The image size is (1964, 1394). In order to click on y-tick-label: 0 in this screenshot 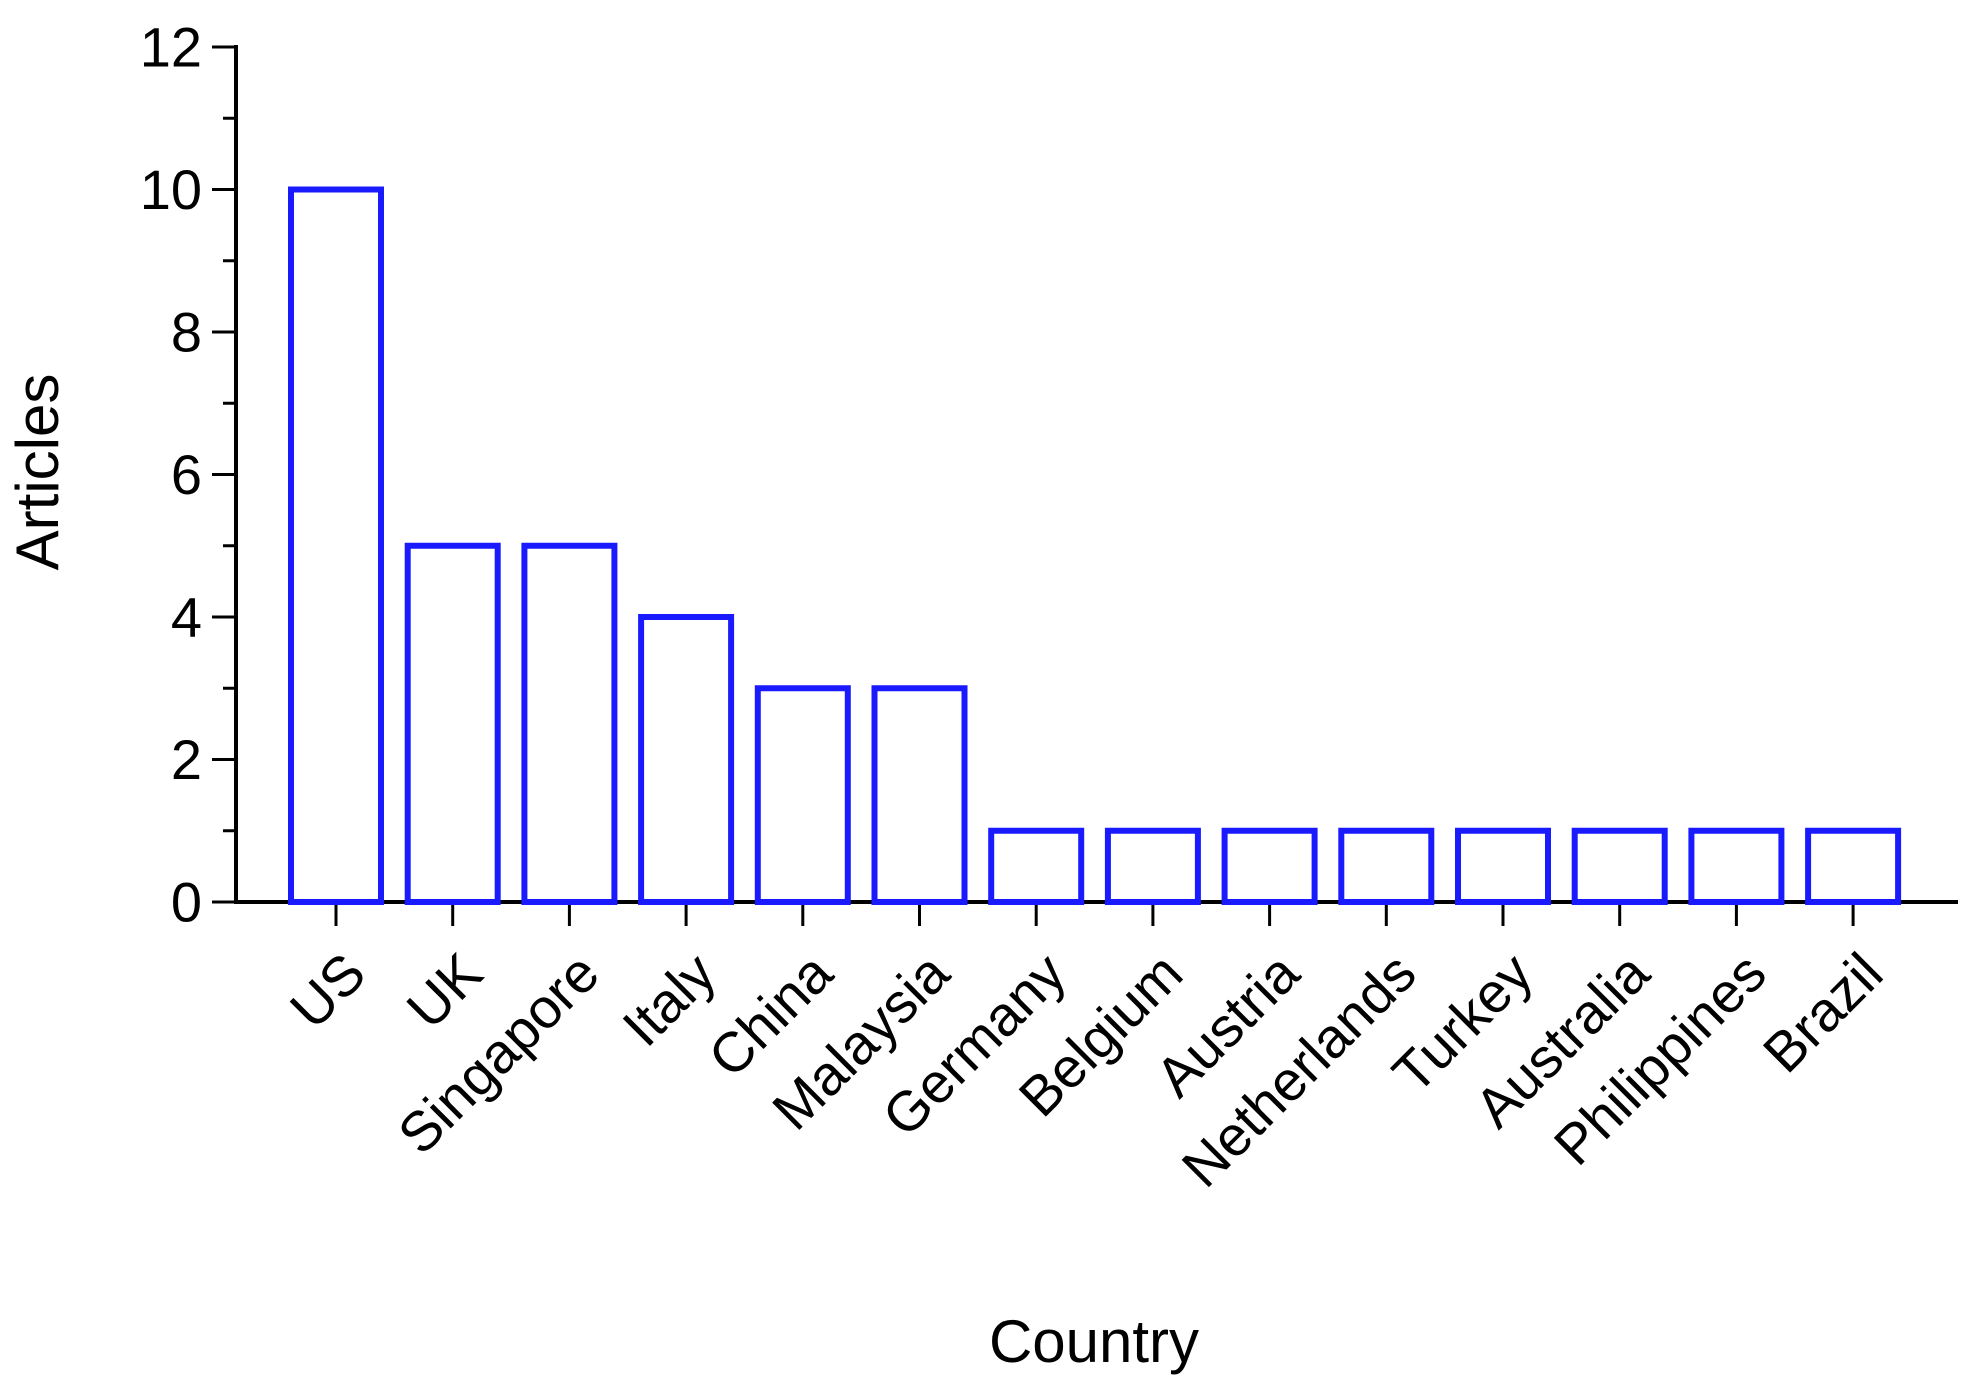, I will do `click(186, 902)`.